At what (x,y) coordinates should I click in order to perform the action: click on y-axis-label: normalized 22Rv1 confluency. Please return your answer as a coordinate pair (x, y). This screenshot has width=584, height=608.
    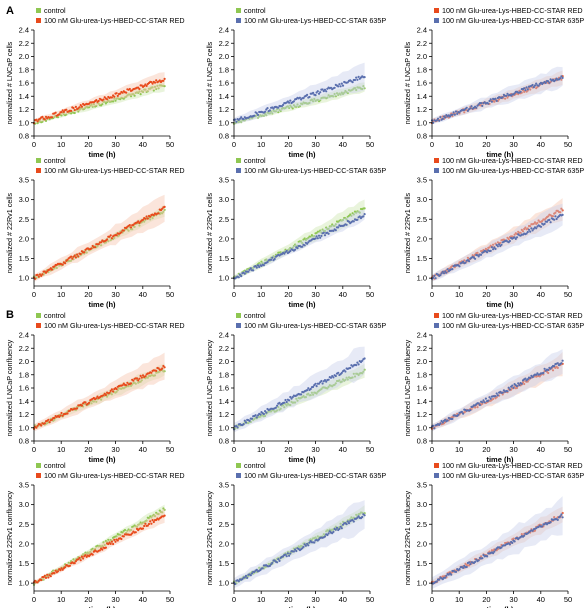
    Looking at the image, I should click on (9, 537).